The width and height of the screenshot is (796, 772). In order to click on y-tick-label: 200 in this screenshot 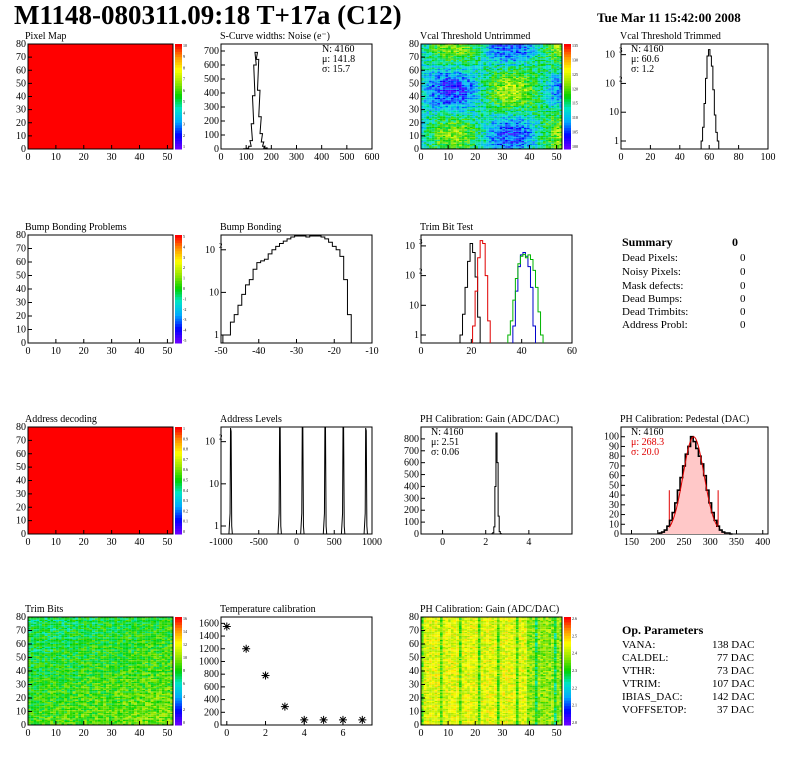, I will do `click(211, 712)`.